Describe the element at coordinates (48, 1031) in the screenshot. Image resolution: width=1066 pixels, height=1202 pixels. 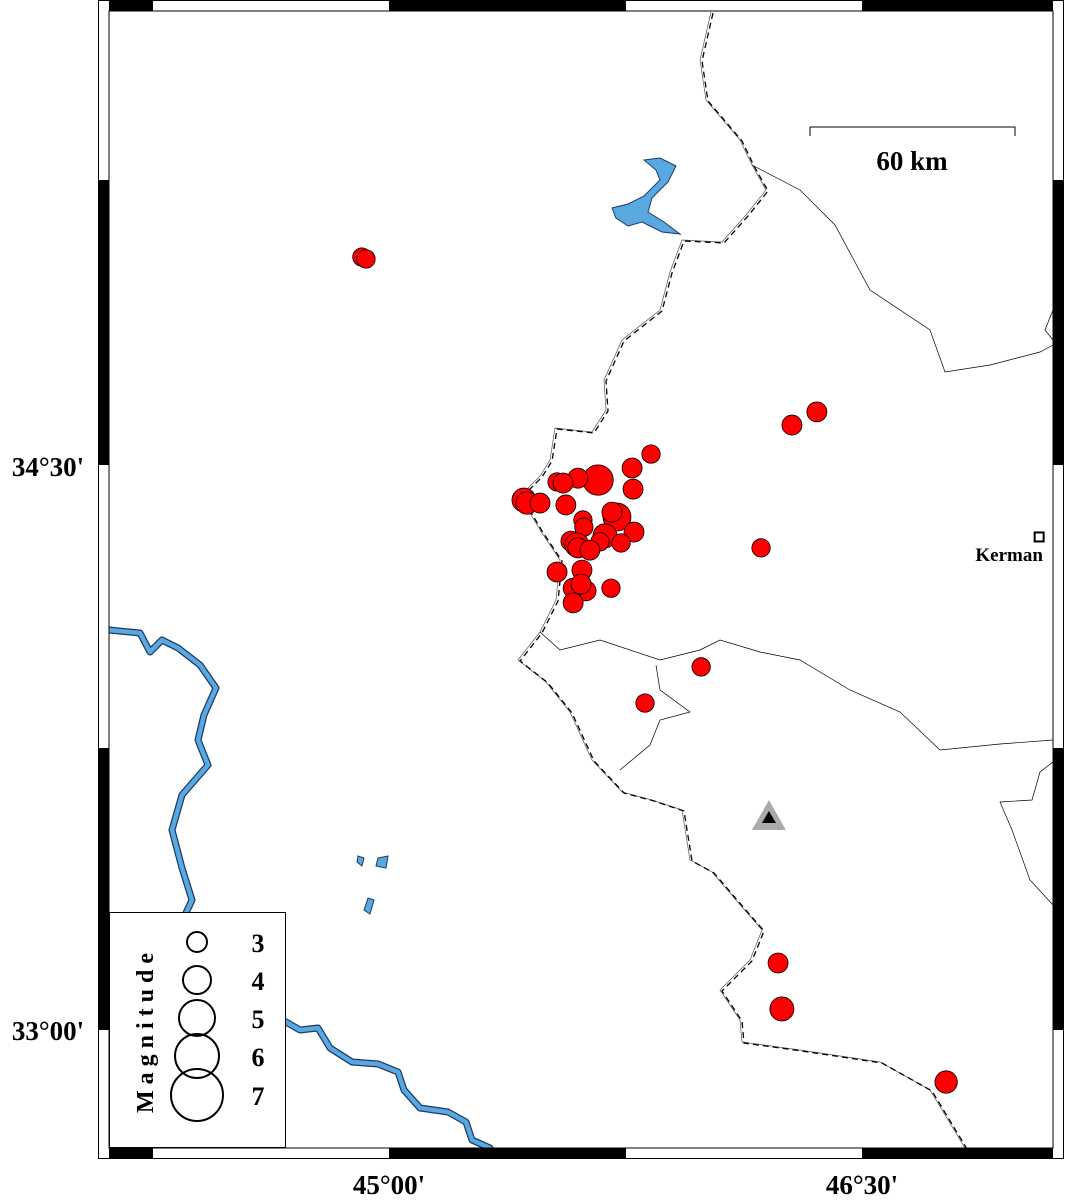
I see `y-tick-label: 33°00'` at that location.